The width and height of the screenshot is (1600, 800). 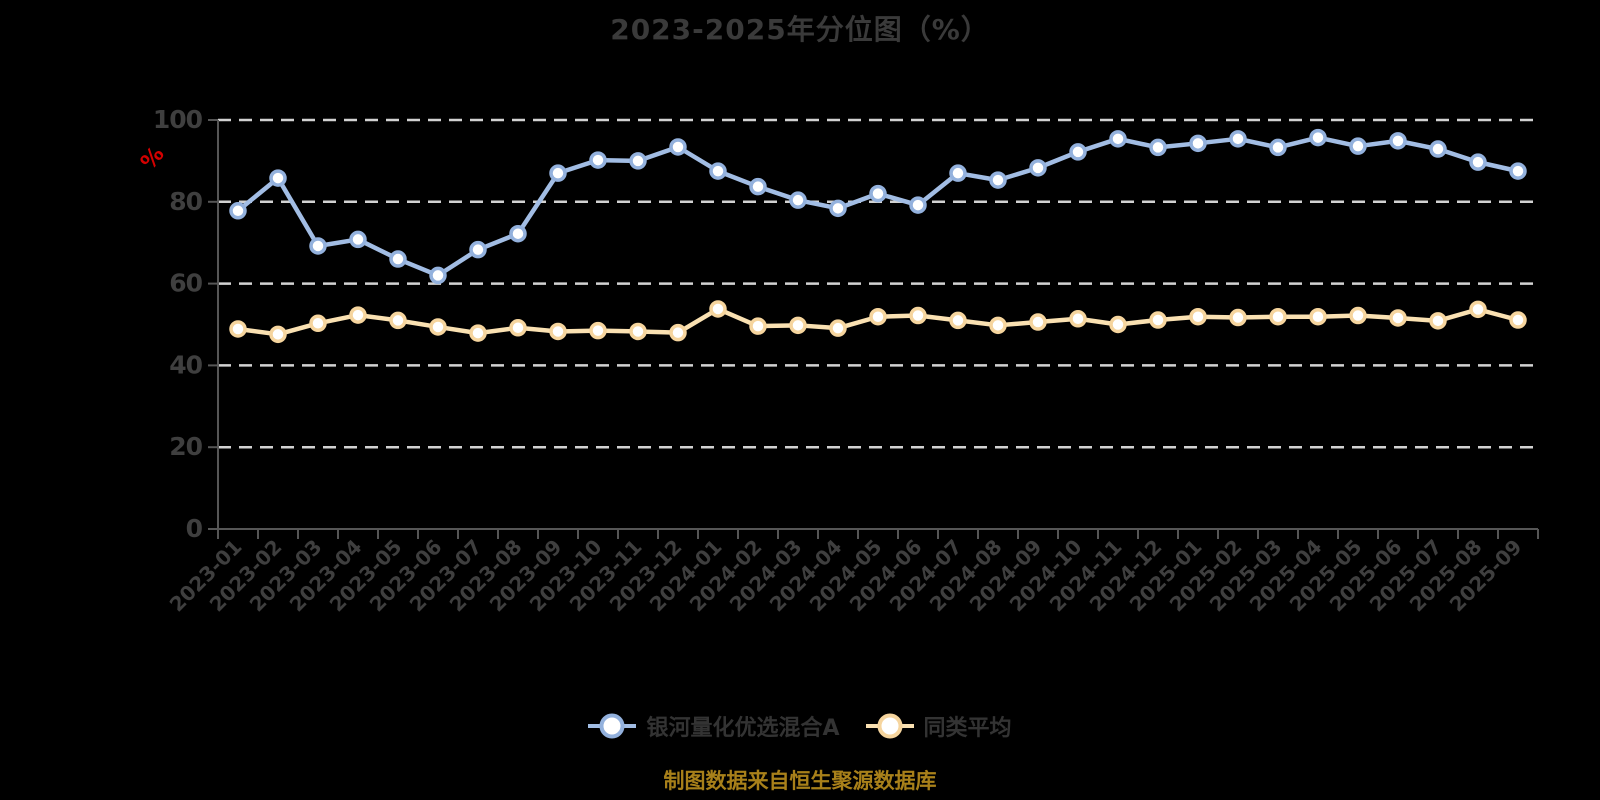 I want to click on y-tick-label: 100, so click(x=178, y=119).